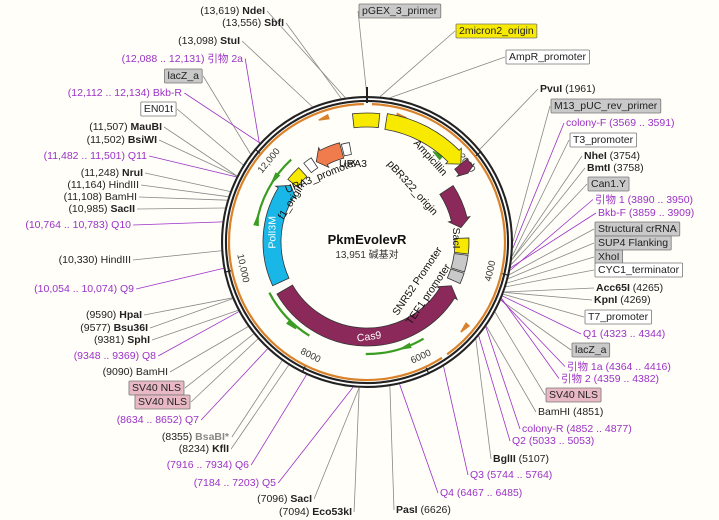  I want to click on site-label: Q1 (4323 .. 4344), so click(624, 334).